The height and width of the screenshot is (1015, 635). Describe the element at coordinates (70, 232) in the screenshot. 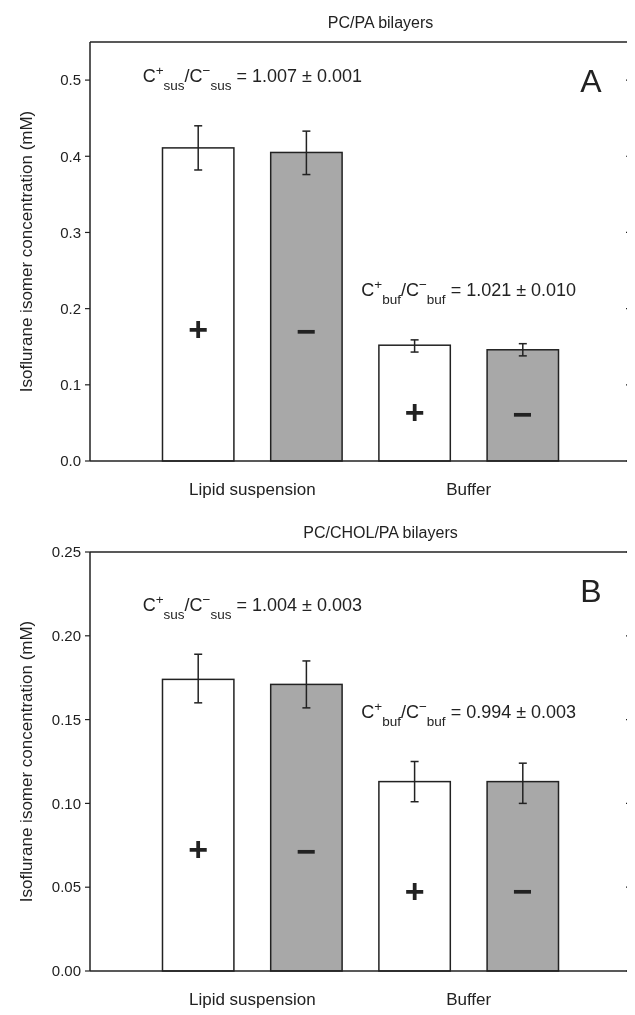

I see `y-tick-label: 0.3` at that location.